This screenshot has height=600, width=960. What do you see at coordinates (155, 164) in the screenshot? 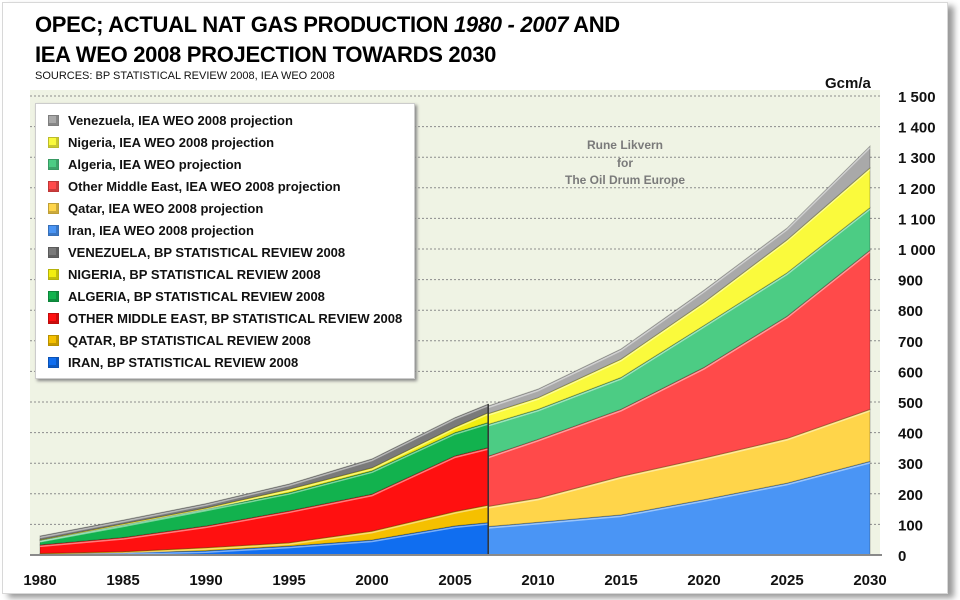
I see `legend-label: Algeria, IEA WEO projection` at bounding box center [155, 164].